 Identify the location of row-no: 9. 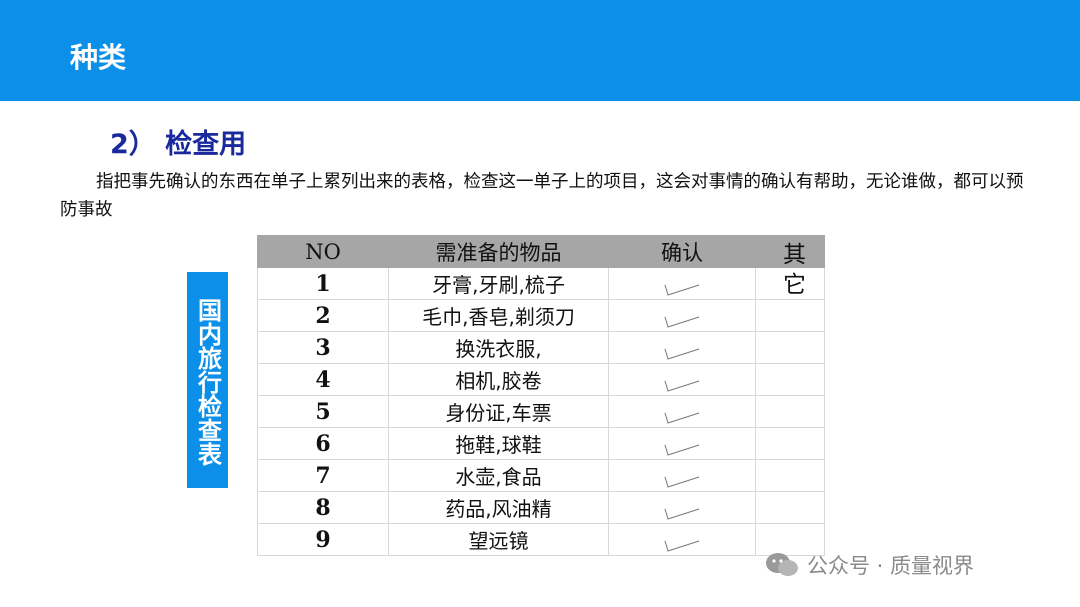
(323, 539).